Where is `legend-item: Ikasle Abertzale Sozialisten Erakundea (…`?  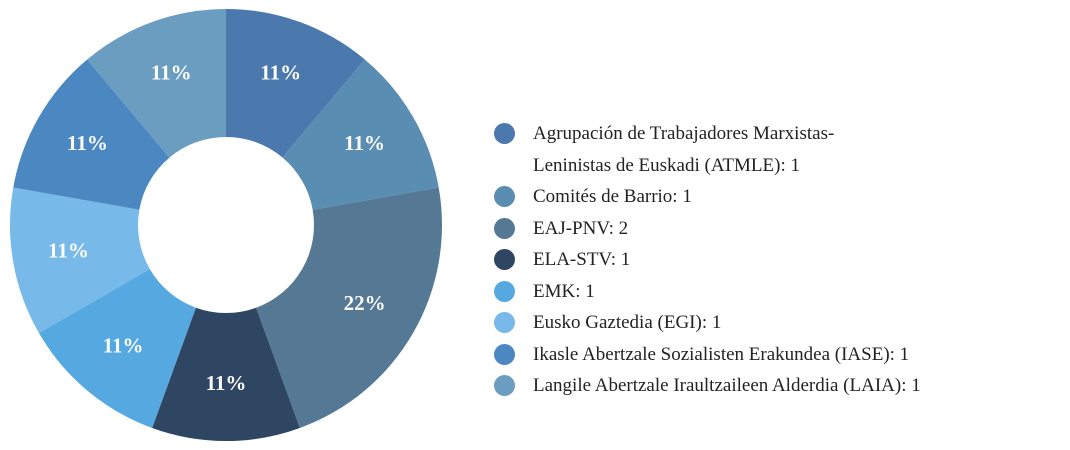
legend-item: Ikasle Abertzale Sozialisten Erakundea (… is located at coordinates (706, 355).